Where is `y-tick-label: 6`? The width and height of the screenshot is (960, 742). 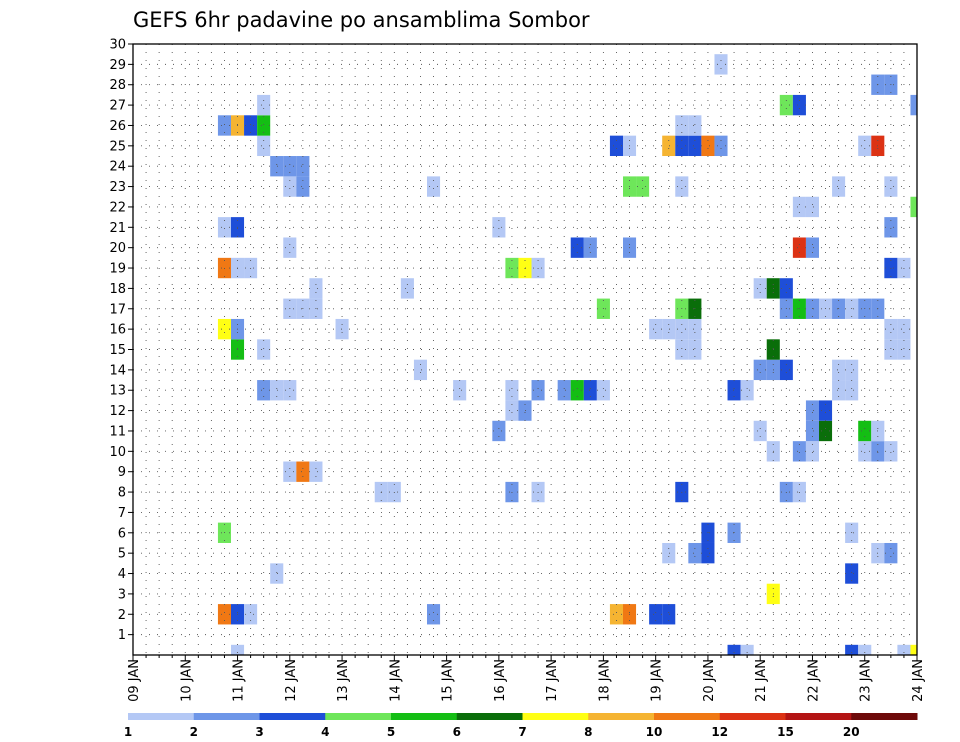
y-tick-label: 6 is located at coordinates (122, 533).